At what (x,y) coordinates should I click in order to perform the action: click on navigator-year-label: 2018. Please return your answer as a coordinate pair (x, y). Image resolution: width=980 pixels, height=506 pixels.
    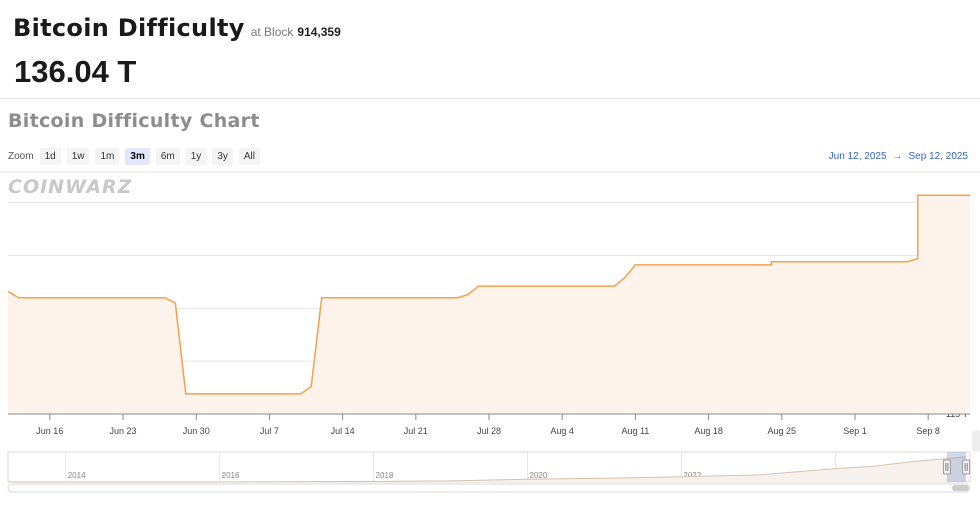
    Looking at the image, I should click on (385, 475).